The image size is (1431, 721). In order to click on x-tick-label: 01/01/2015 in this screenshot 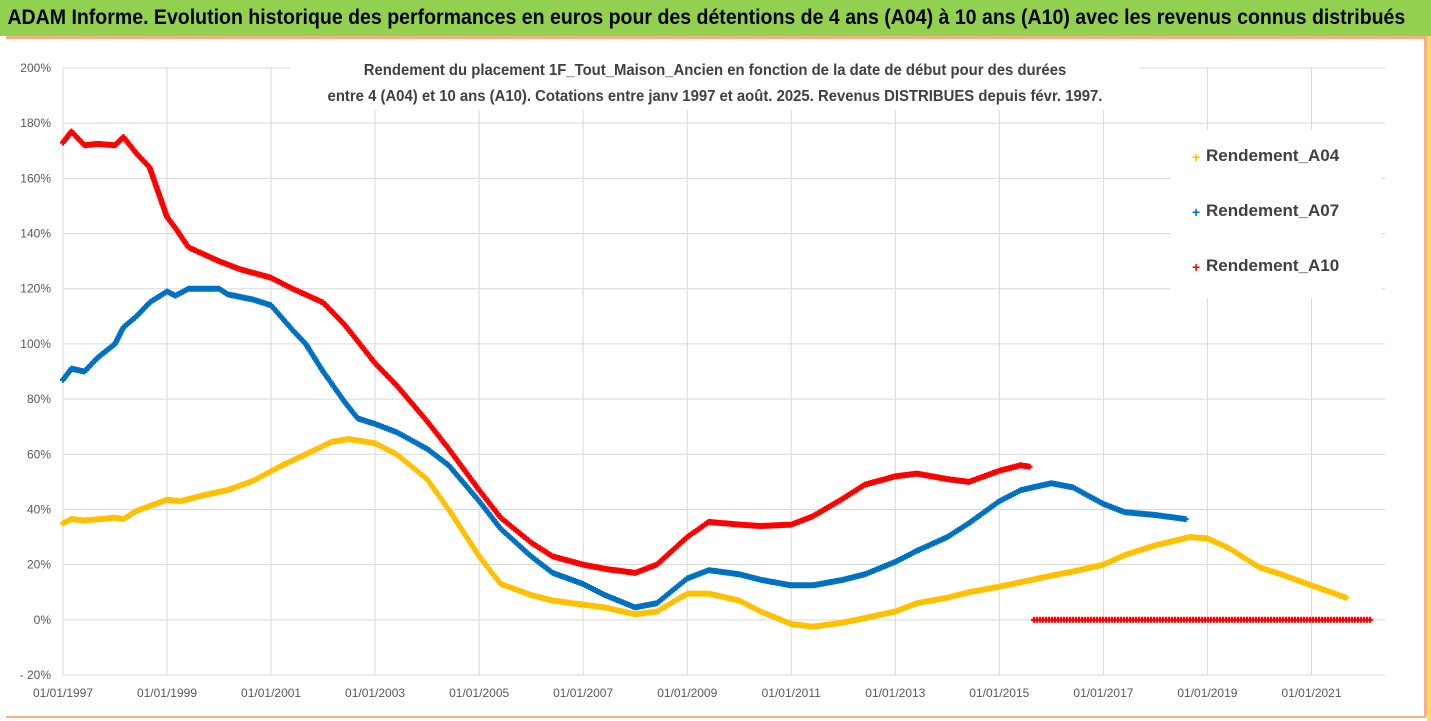, I will do `click(999, 693)`.